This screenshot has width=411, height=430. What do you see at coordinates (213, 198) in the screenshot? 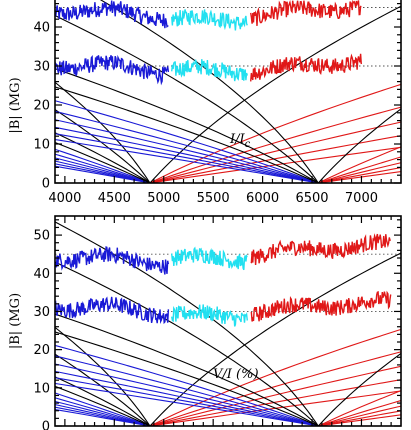
I see `x-tick-label: 5500` at bounding box center [213, 198].